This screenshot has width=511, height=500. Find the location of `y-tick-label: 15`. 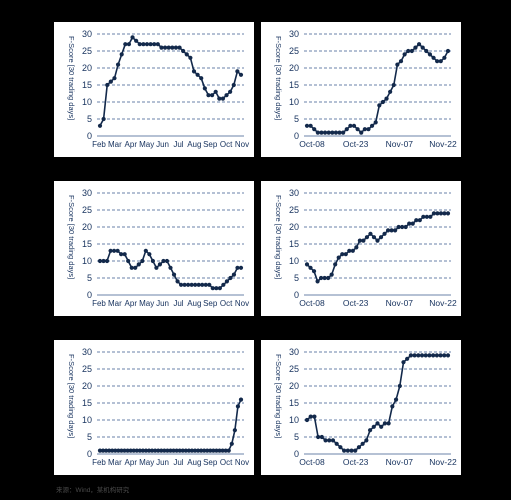

y-tick-label: 15 is located at coordinates (87, 85).